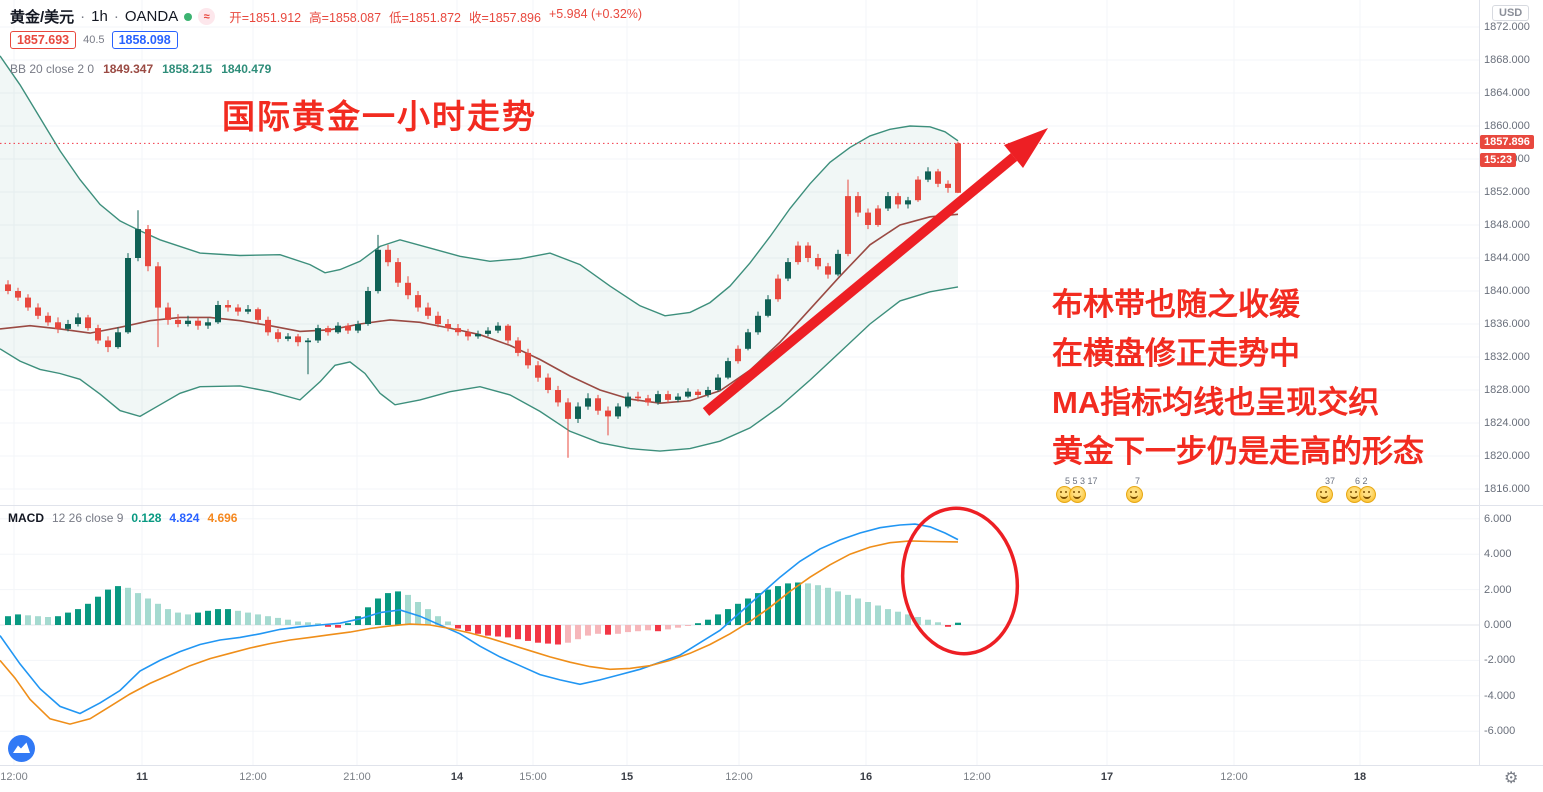  I want to click on symbol-name: 黄金/美元, so click(42, 17).